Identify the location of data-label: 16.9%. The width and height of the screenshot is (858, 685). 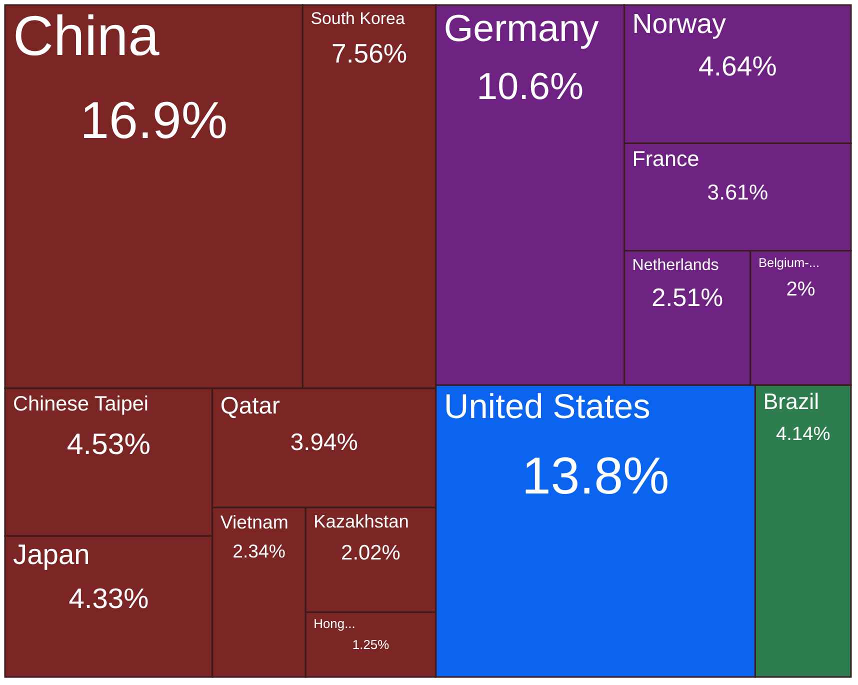
(154, 121).